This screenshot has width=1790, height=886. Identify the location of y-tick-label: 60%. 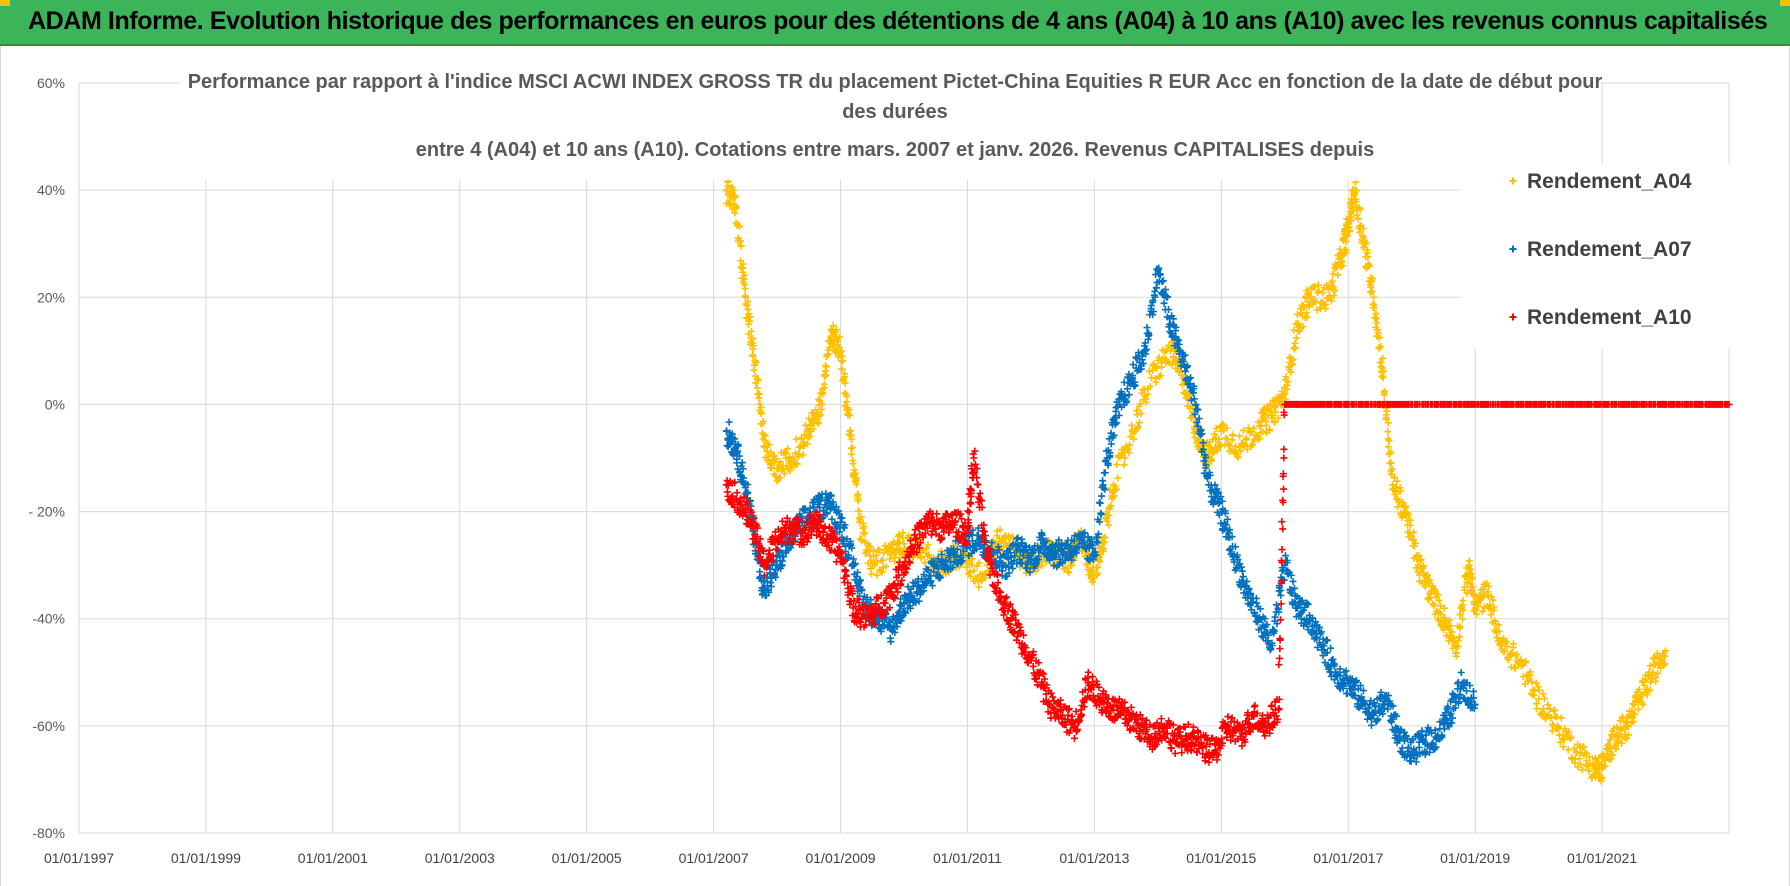
(51, 83).